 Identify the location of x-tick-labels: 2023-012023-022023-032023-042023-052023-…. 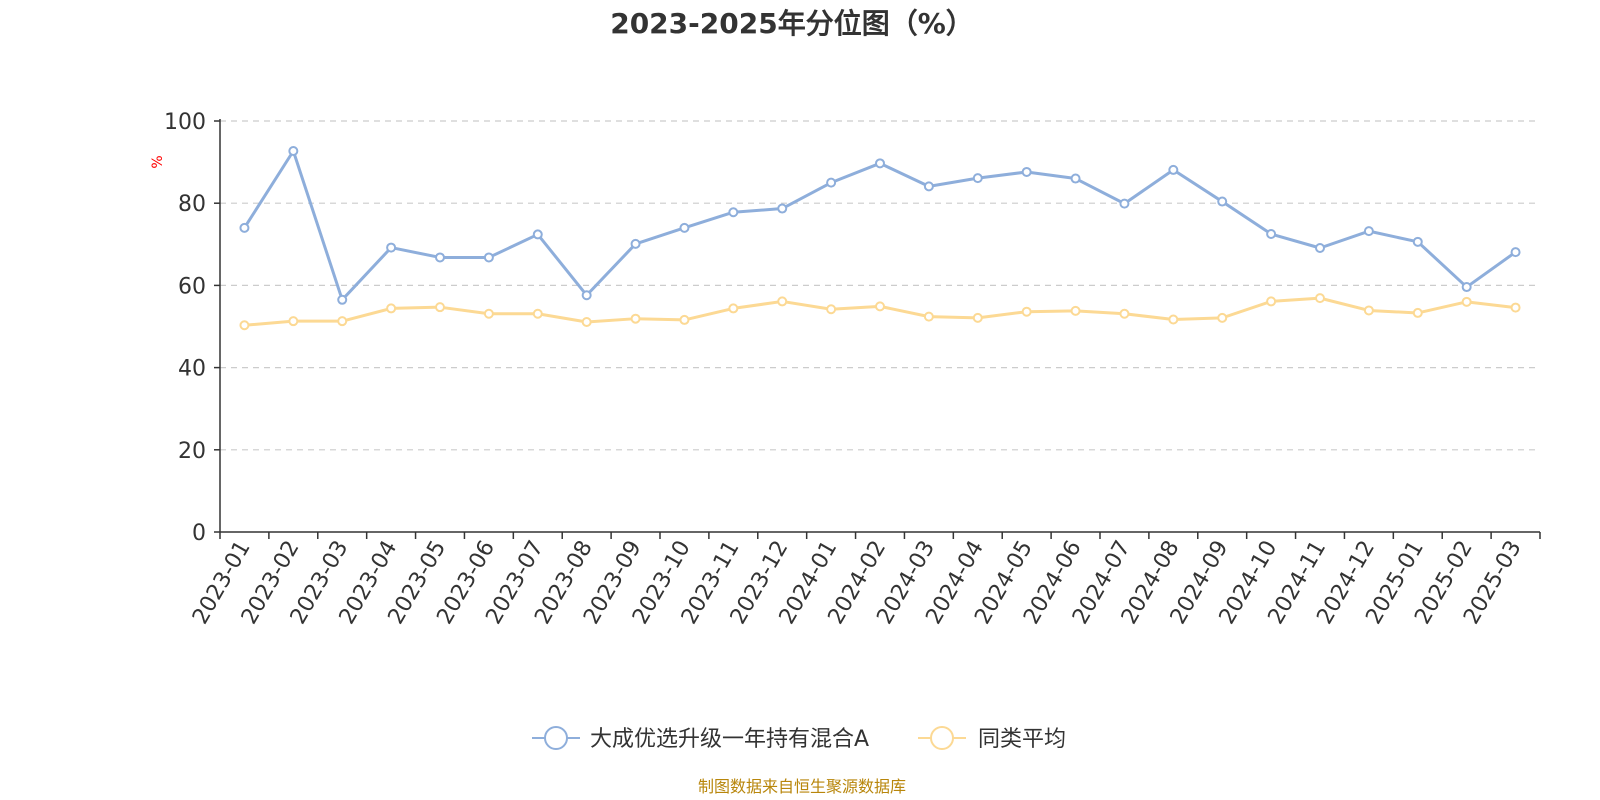
(857, 583).